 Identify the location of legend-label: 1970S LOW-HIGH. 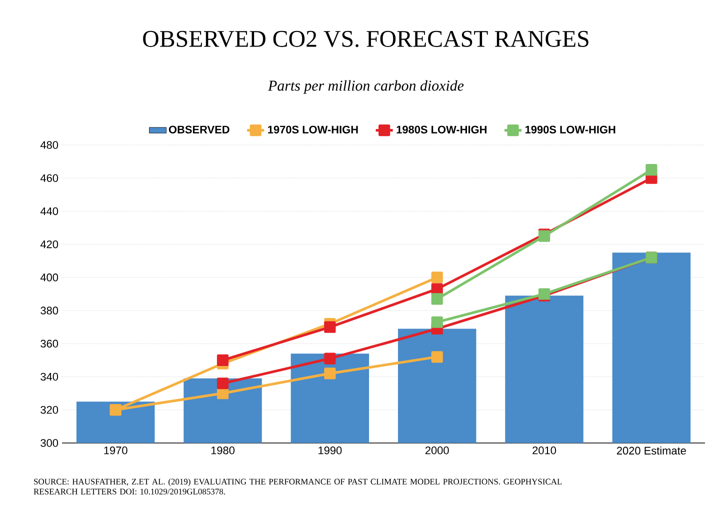
(313, 130).